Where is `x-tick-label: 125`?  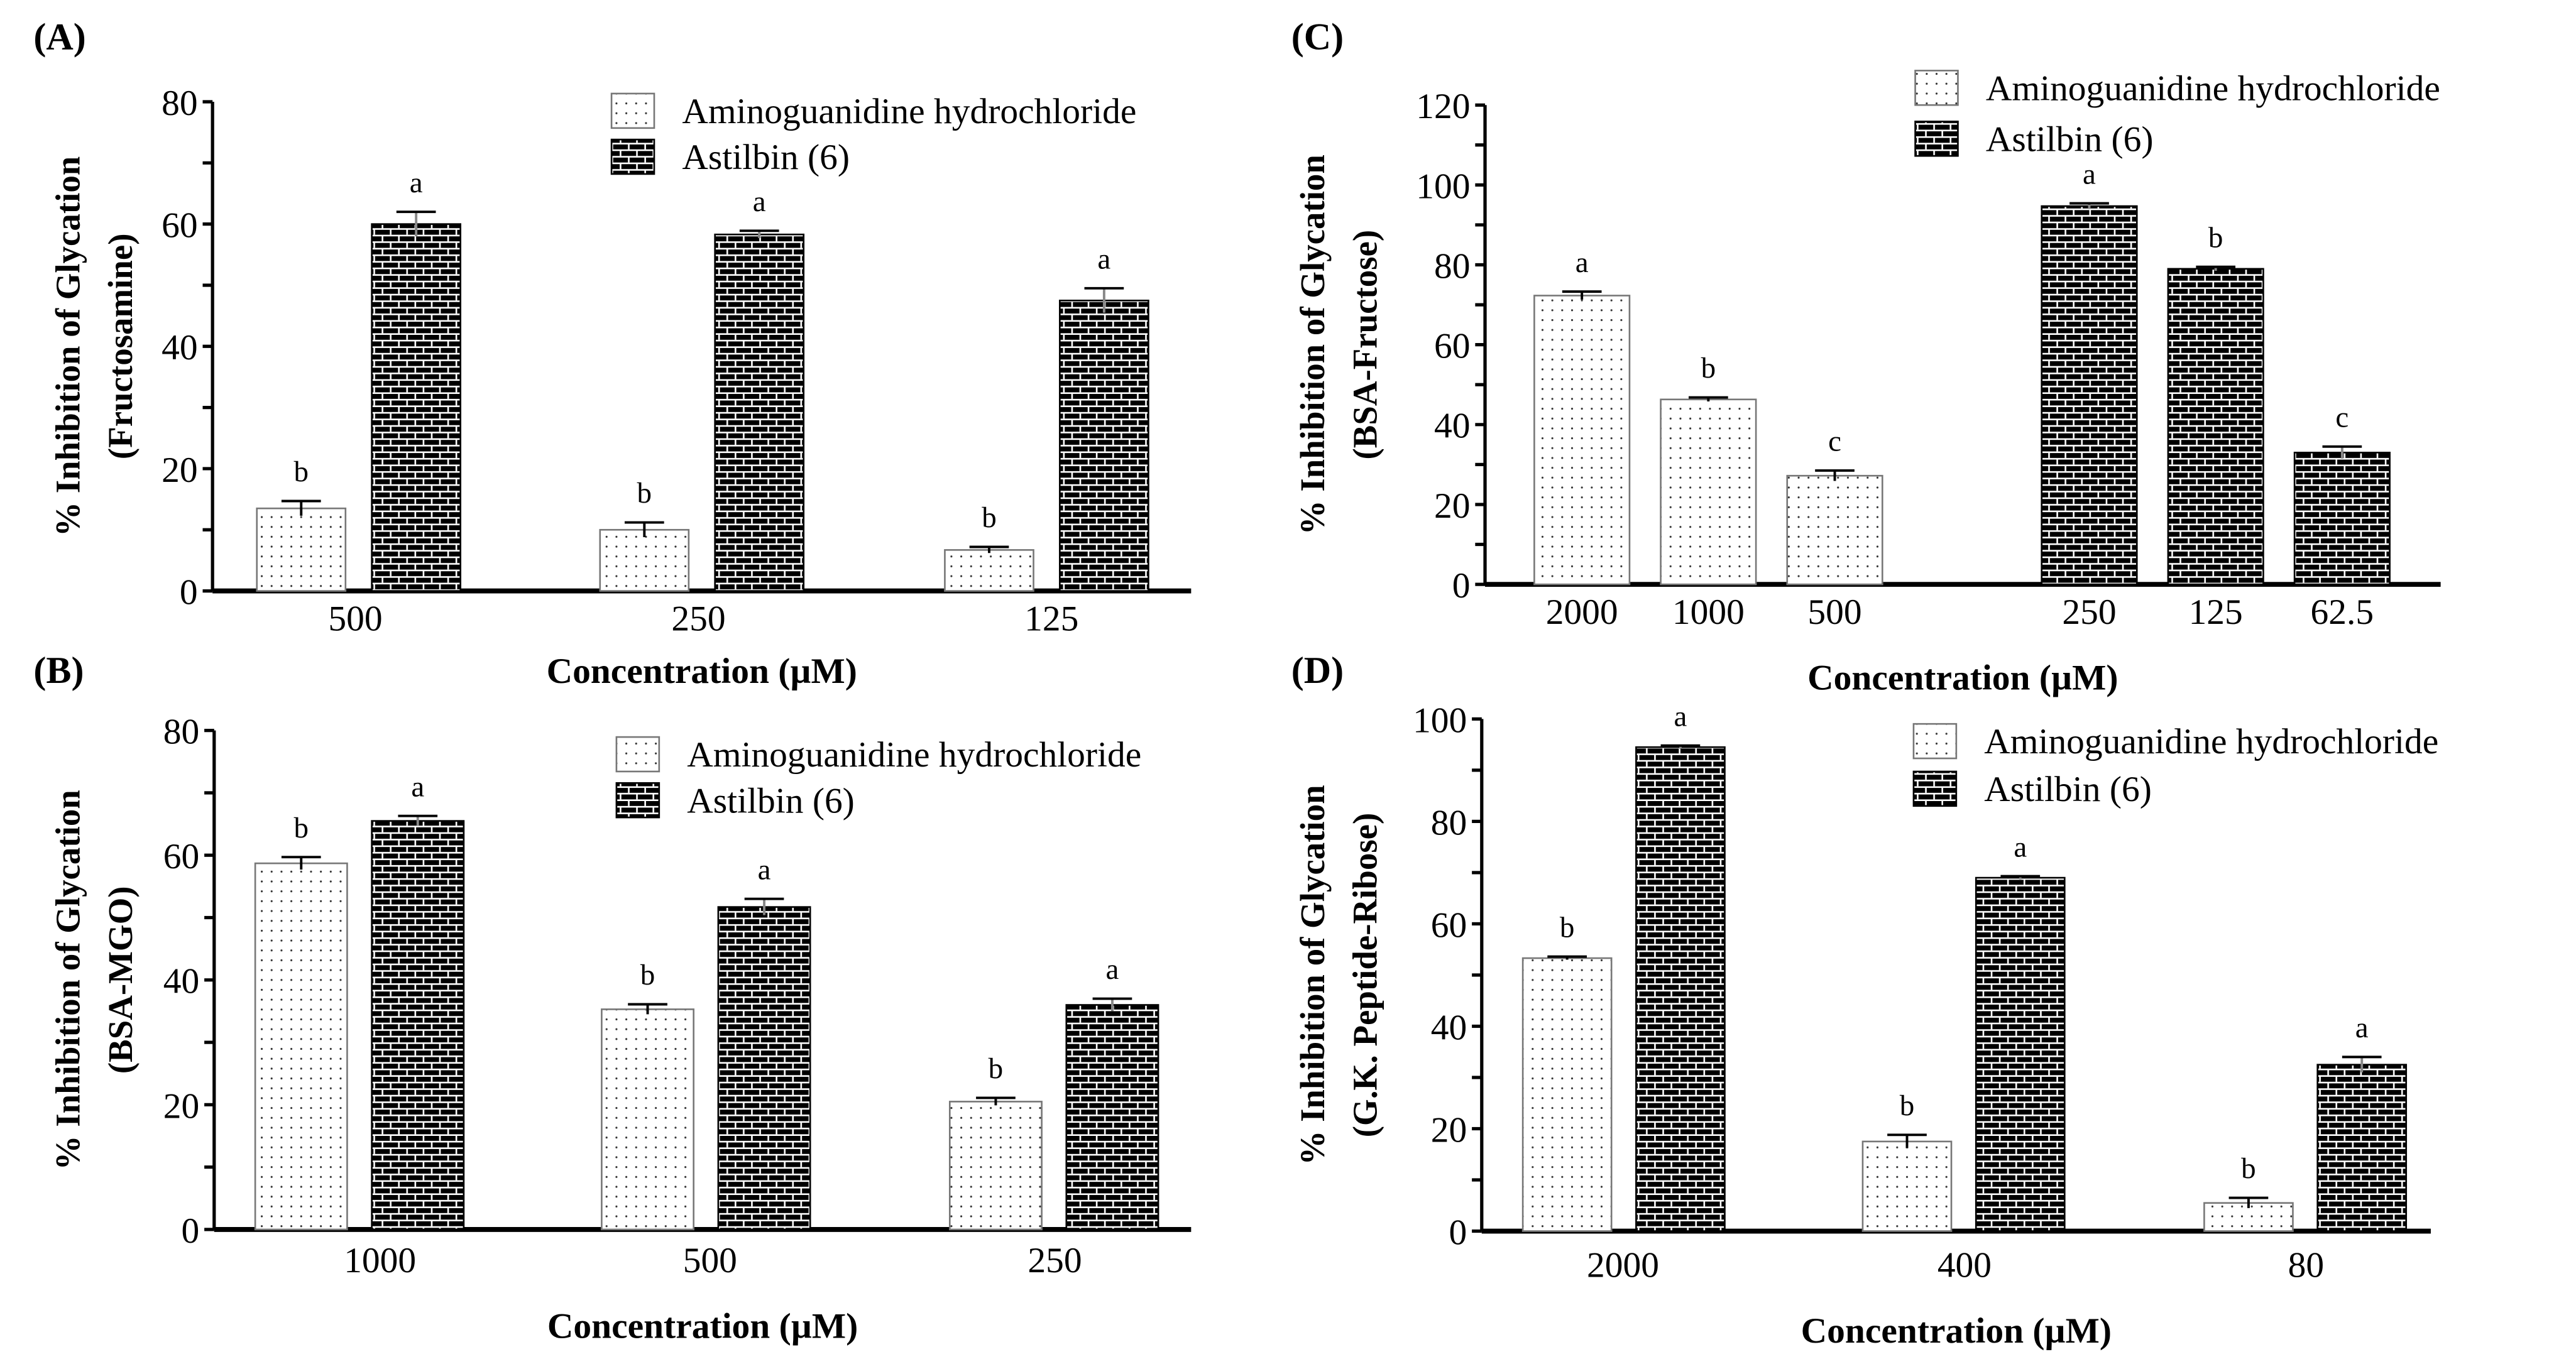
x-tick-label: 125 is located at coordinates (1051, 618).